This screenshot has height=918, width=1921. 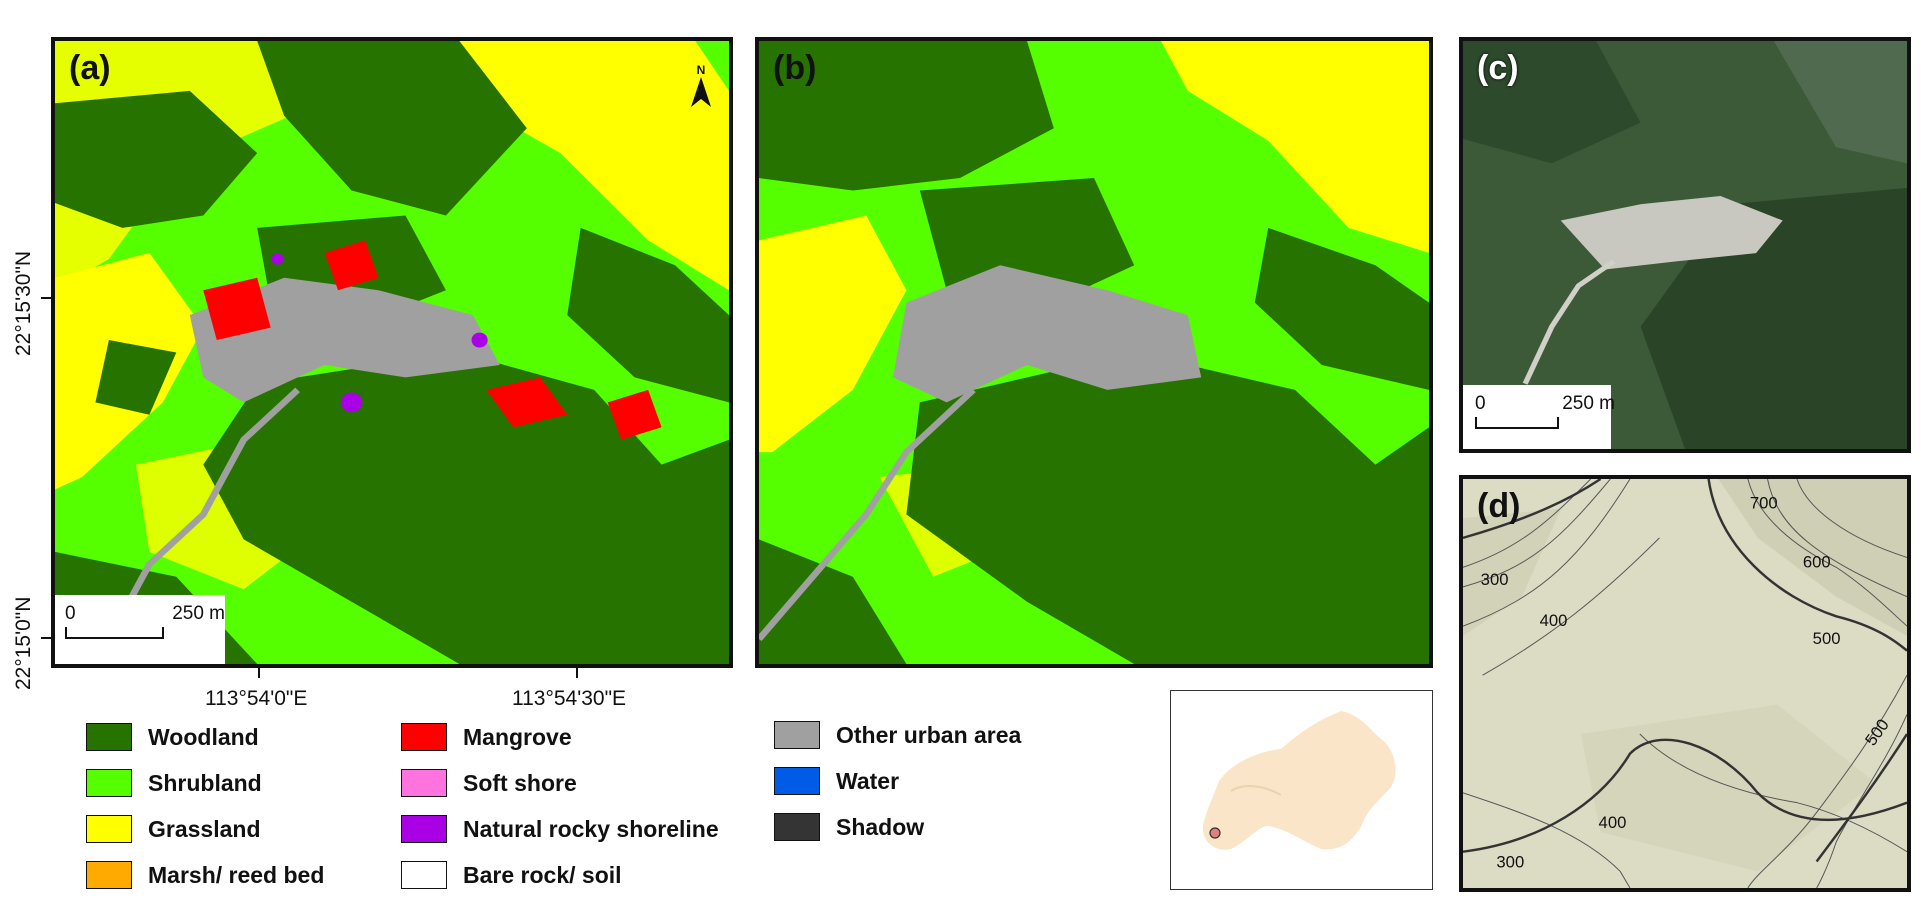 What do you see at coordinates (424, 829) in the screenshot?
I see `legend-swatch-natural-rocky-shoreline` at bounding box center [424, 829].